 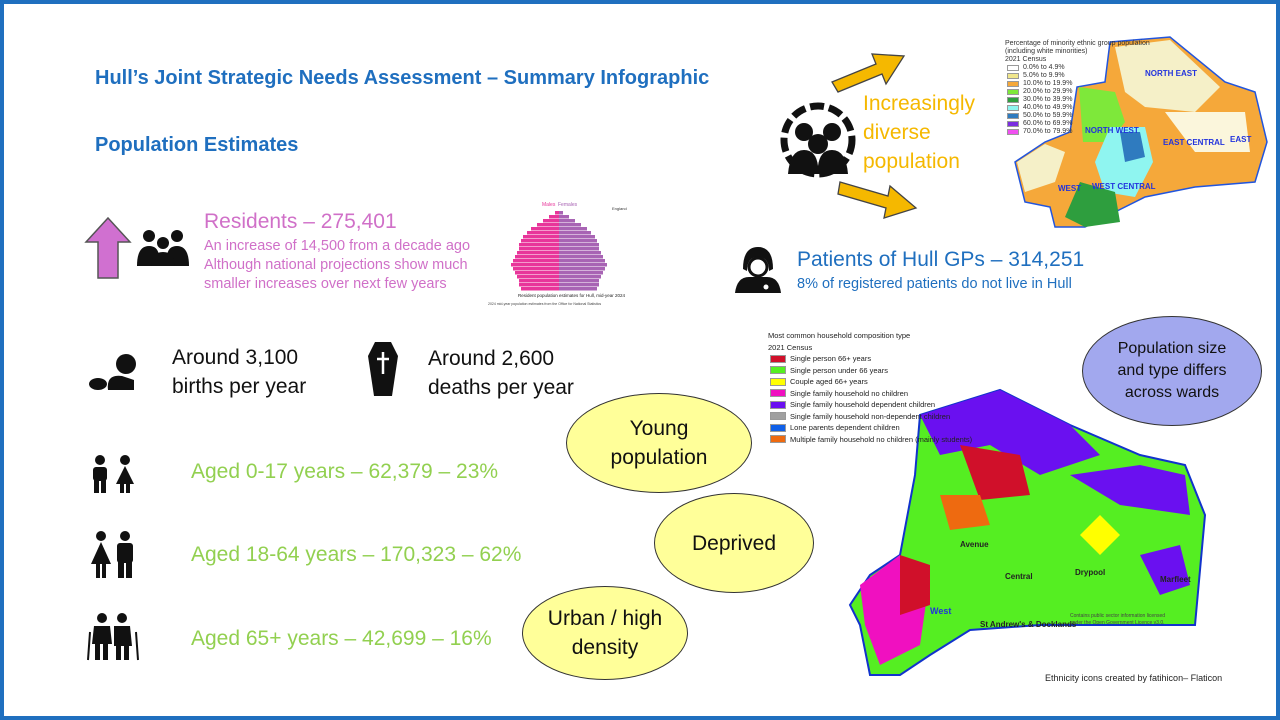 What do you see at coordinates (870, 382) in the screenshot?
I see `legend-item: Couple aged 66+ years` at bounding box center [870, 382].